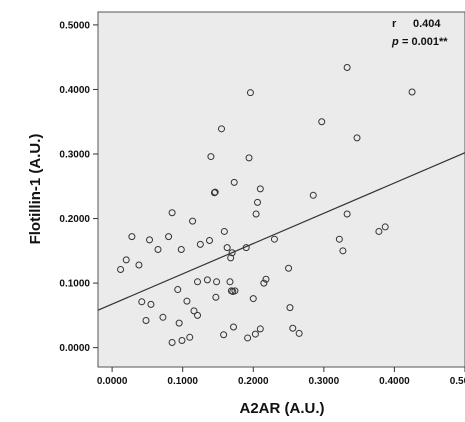  What do you see at coordinates (425, 42) in the screenshot?
I see `p-value: = 0.001**` at bounding box center [425, 42].